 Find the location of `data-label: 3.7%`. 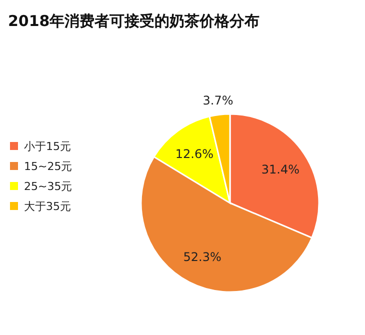

data-label: 3.7% is located at coordinates (218, 101).